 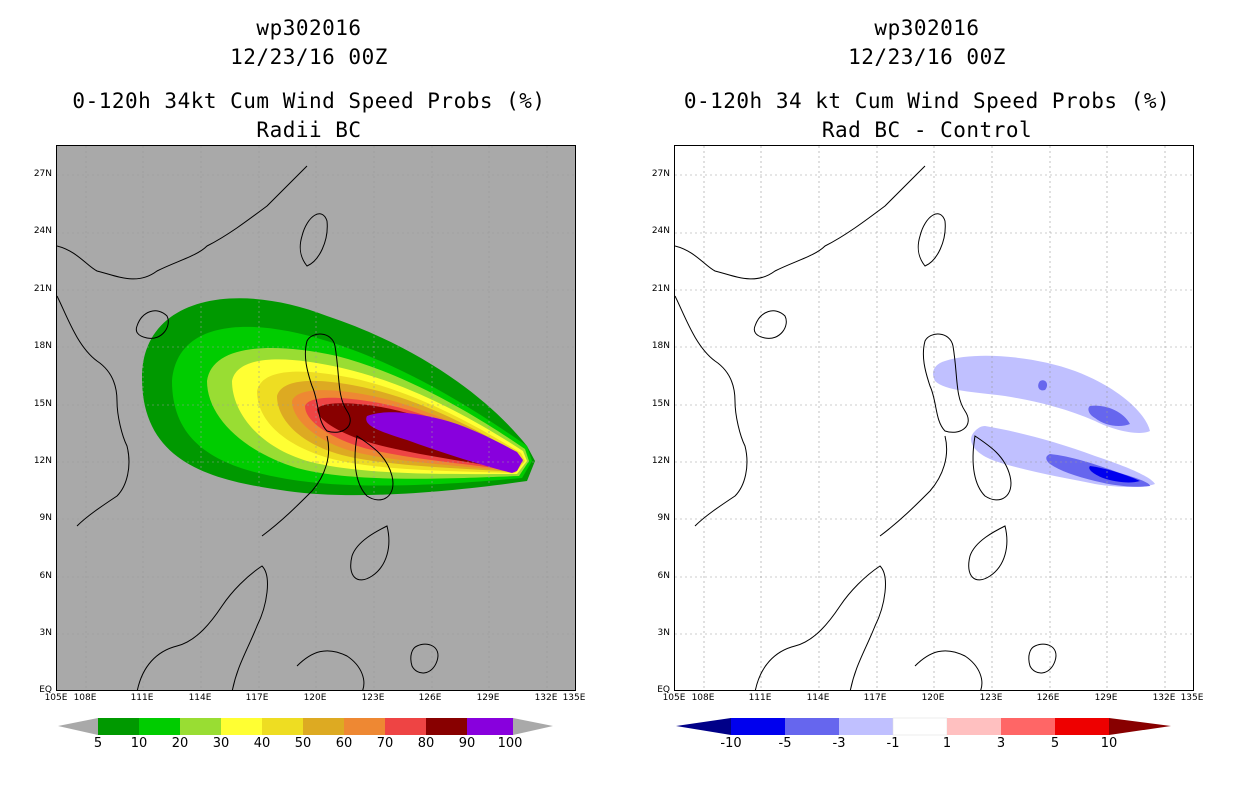 I want to click on colorbar-label: 60, so click(x=344, y=743).